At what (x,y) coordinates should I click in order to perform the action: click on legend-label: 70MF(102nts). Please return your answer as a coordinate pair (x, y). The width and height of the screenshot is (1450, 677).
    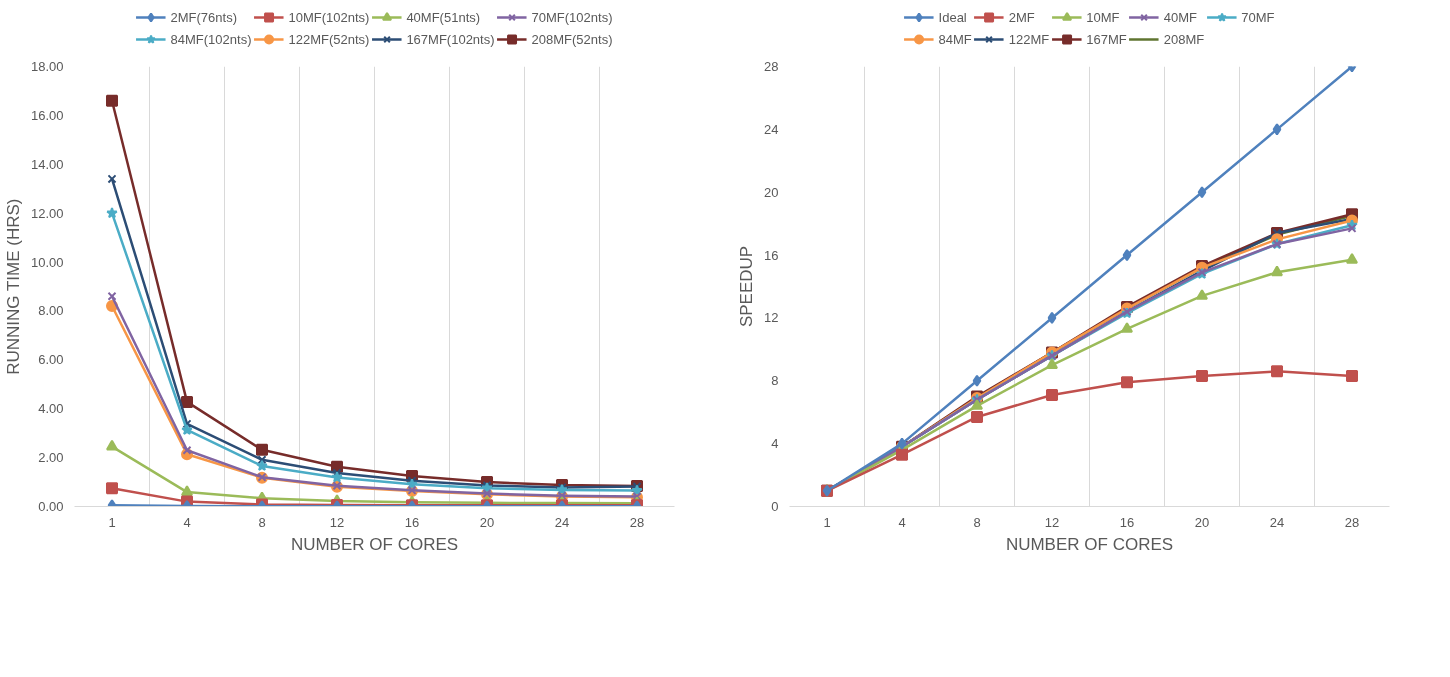
    Looking at the image, I should click on (572, 17).